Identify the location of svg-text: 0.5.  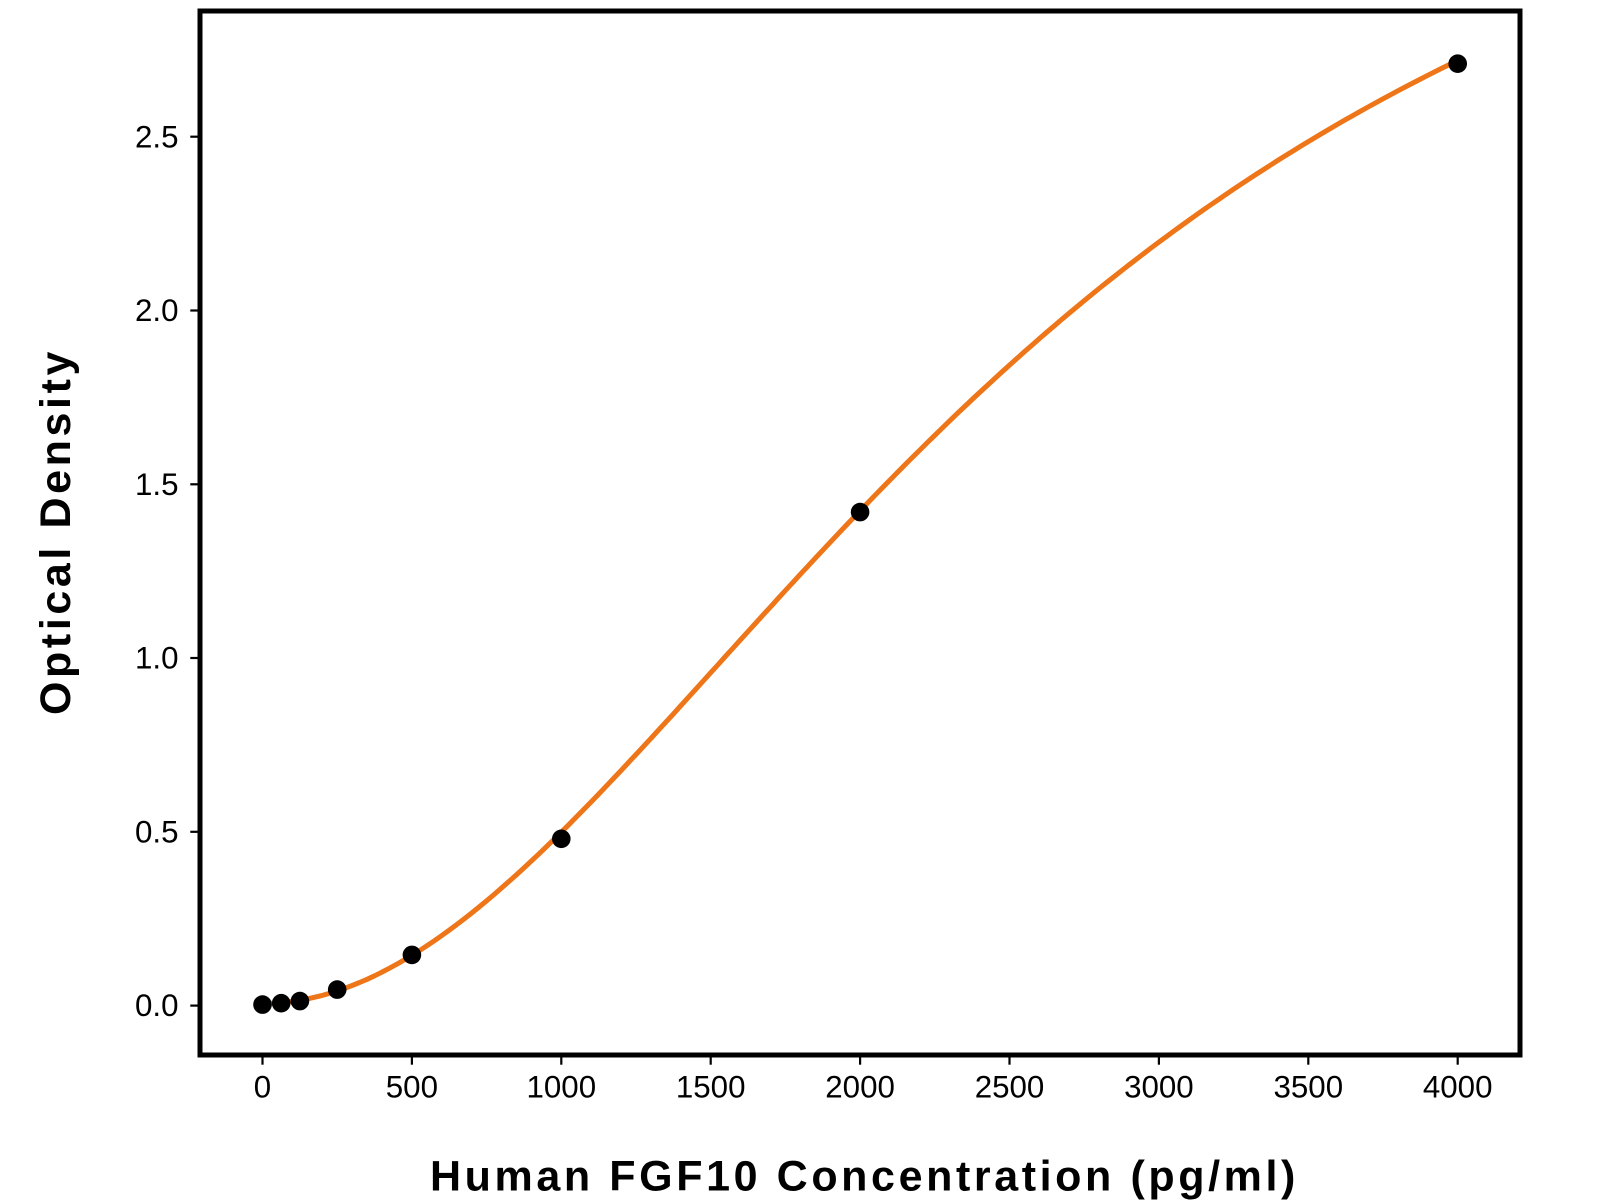
(157, 831).